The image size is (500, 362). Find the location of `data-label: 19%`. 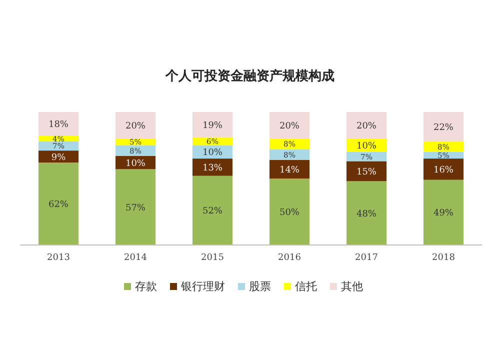

data-label: 19% is located at coordinates (212, 125).